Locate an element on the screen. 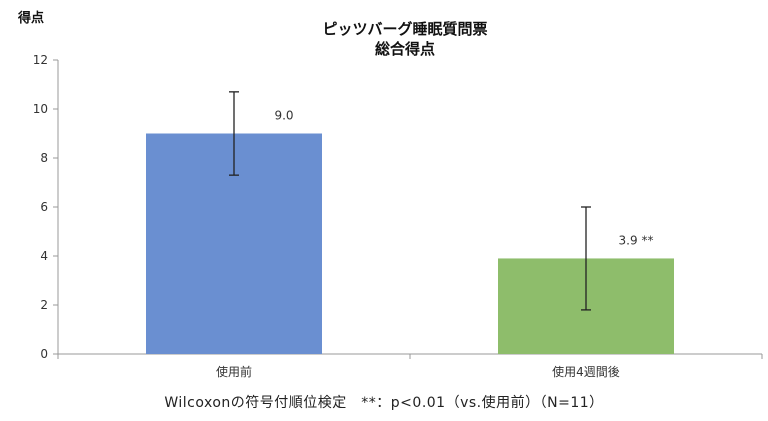  data-label: 9.0 is located at coordinates (283, 116).